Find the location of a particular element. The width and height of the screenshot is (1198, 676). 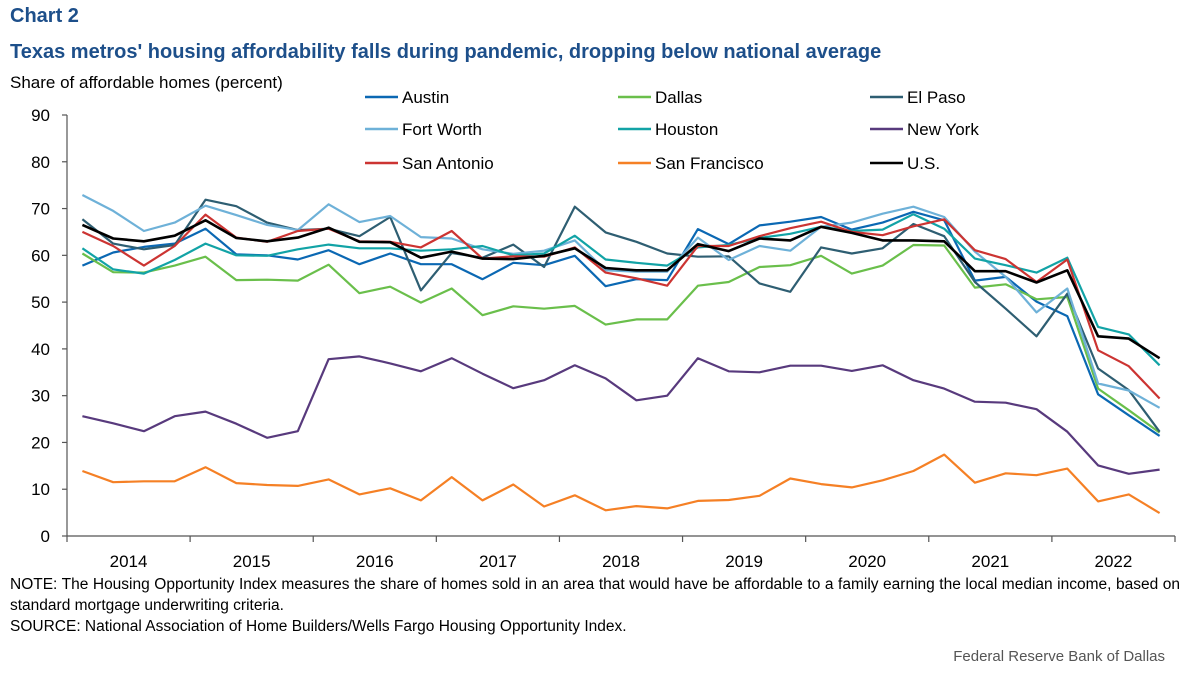

series-line-san-francisco is located at coordinates (621, 484).